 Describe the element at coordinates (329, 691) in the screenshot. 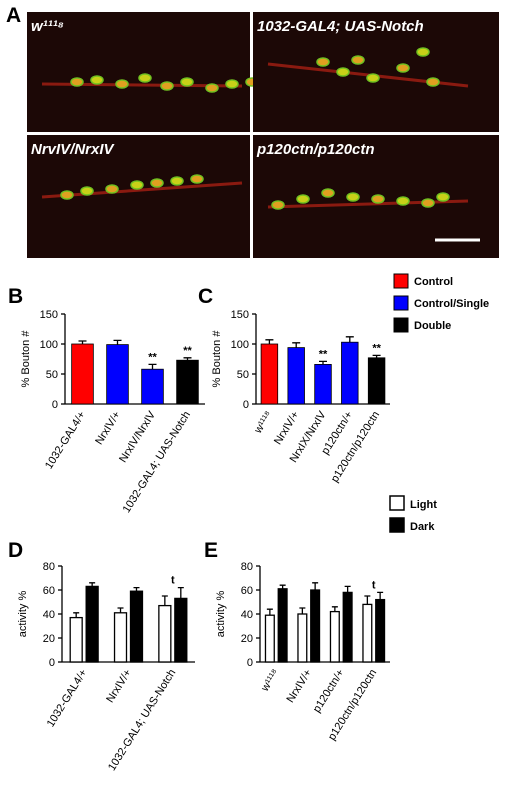

I see `x-tick-label: p120ctn/+` at that location.